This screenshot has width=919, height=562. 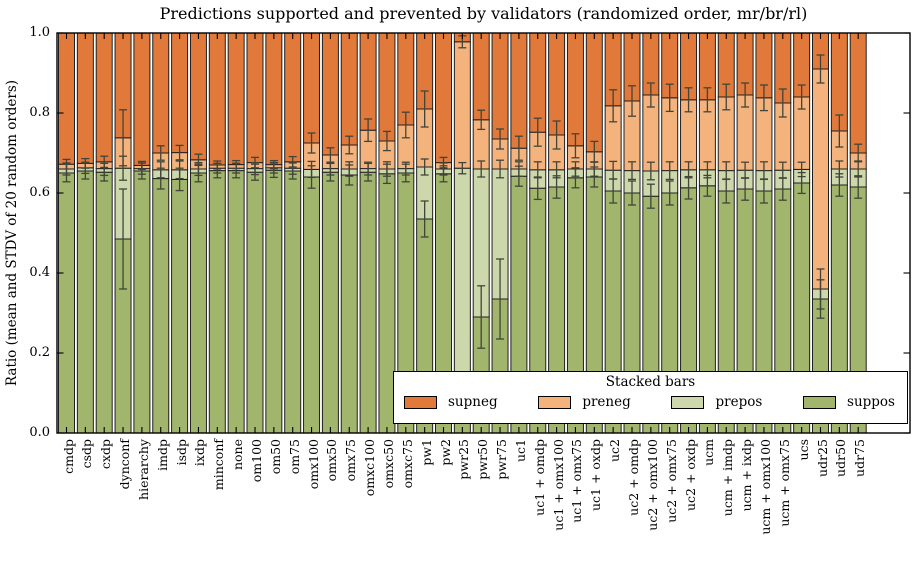 What do you see at coordinates (181, 452) in the screenshot?
I see `x-tick-label: isdp` at bounding box center [181, 452].